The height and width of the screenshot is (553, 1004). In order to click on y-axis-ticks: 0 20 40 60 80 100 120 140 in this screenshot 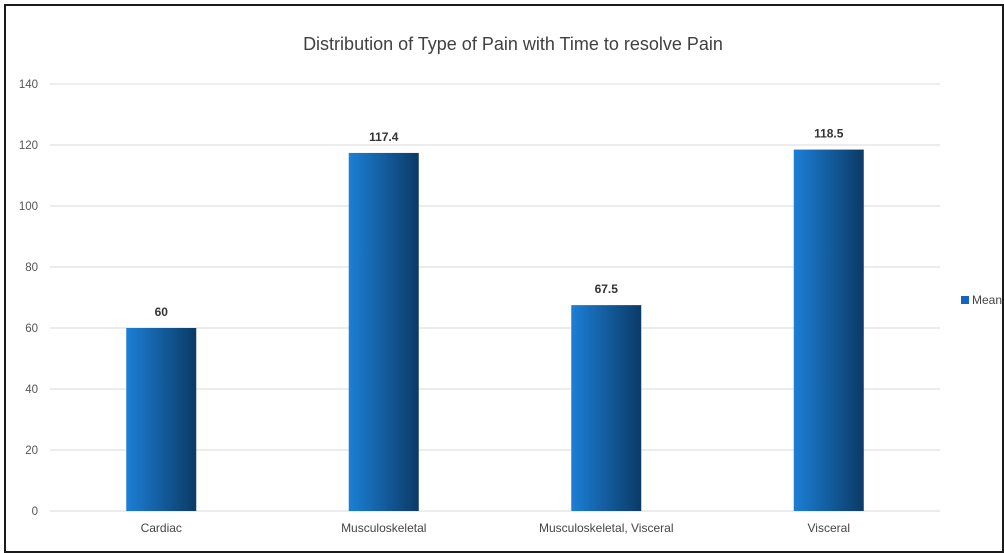, I will do `click(28, 298)`.